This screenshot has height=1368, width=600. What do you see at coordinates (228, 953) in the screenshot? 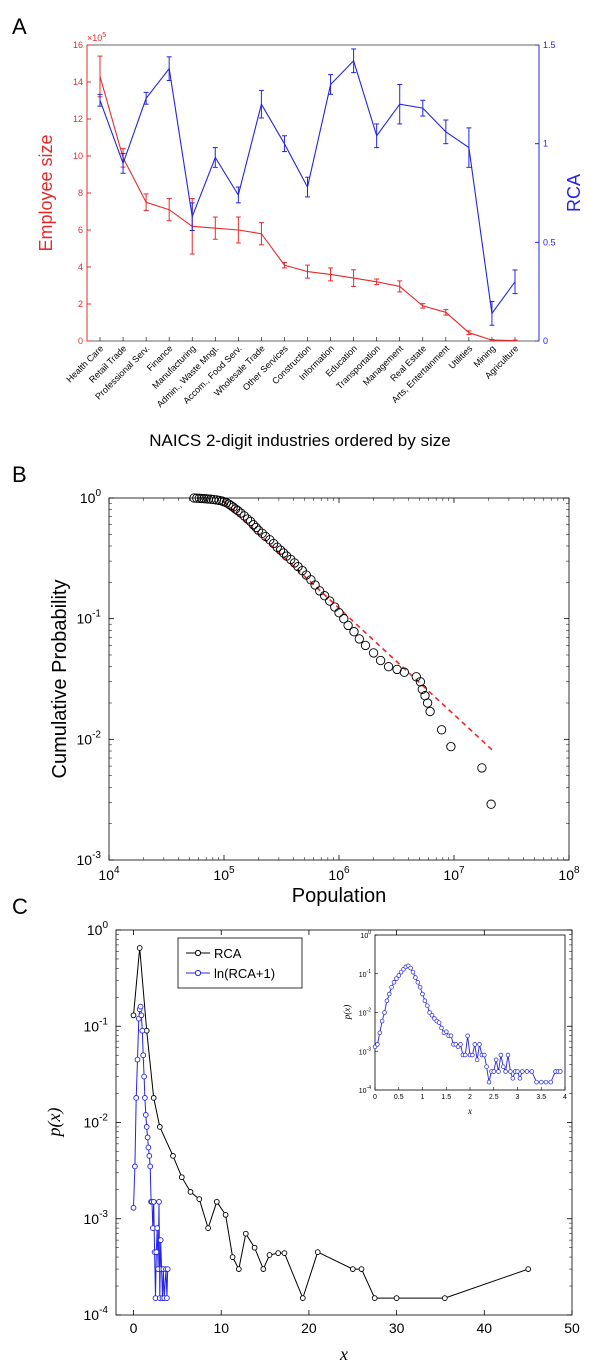
I see `legend-rca-label: RCA` at bounding box center [228, 953].